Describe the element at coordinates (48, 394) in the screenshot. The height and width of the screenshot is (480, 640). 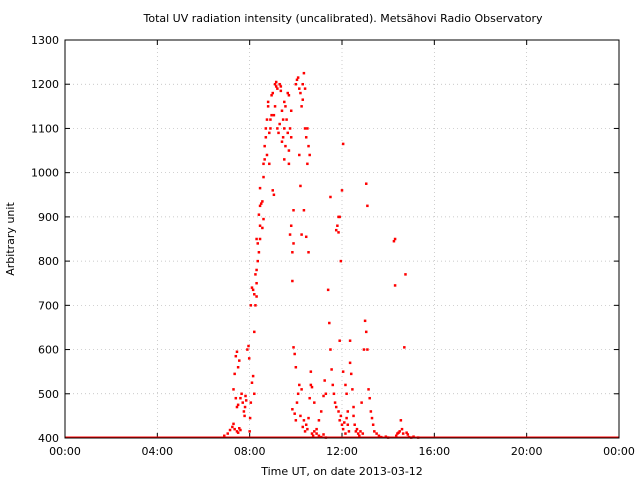
I see `y-tick-label: 500` at that location.